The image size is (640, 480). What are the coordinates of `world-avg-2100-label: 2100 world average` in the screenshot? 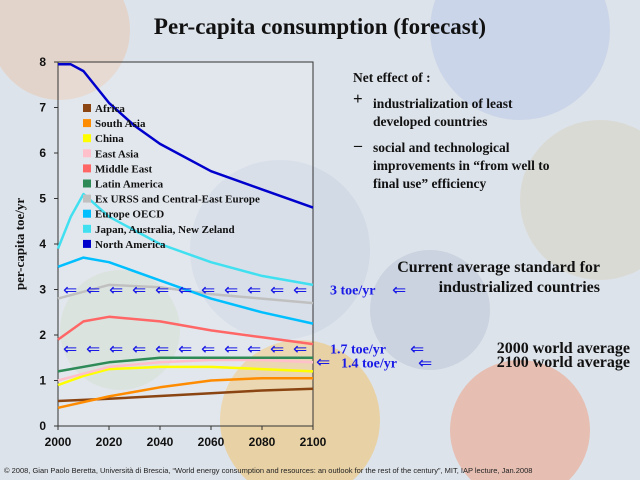 It's located at (563, 362).